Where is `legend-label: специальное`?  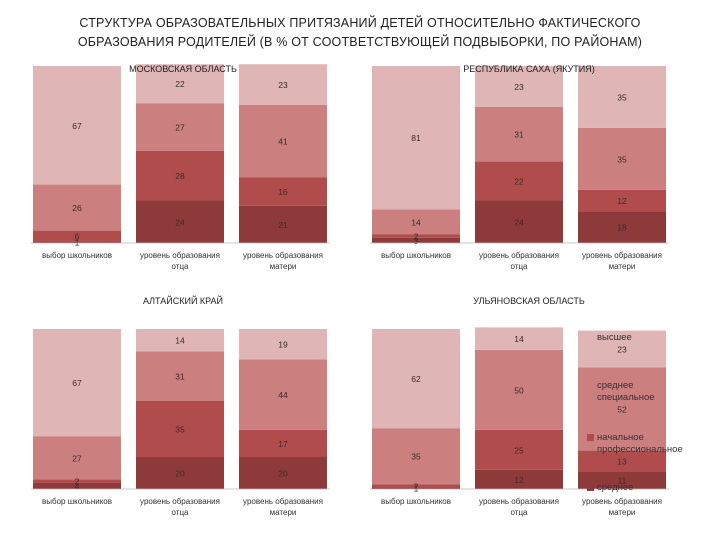 legend-label: специальное is located at coordinates (626, 397).